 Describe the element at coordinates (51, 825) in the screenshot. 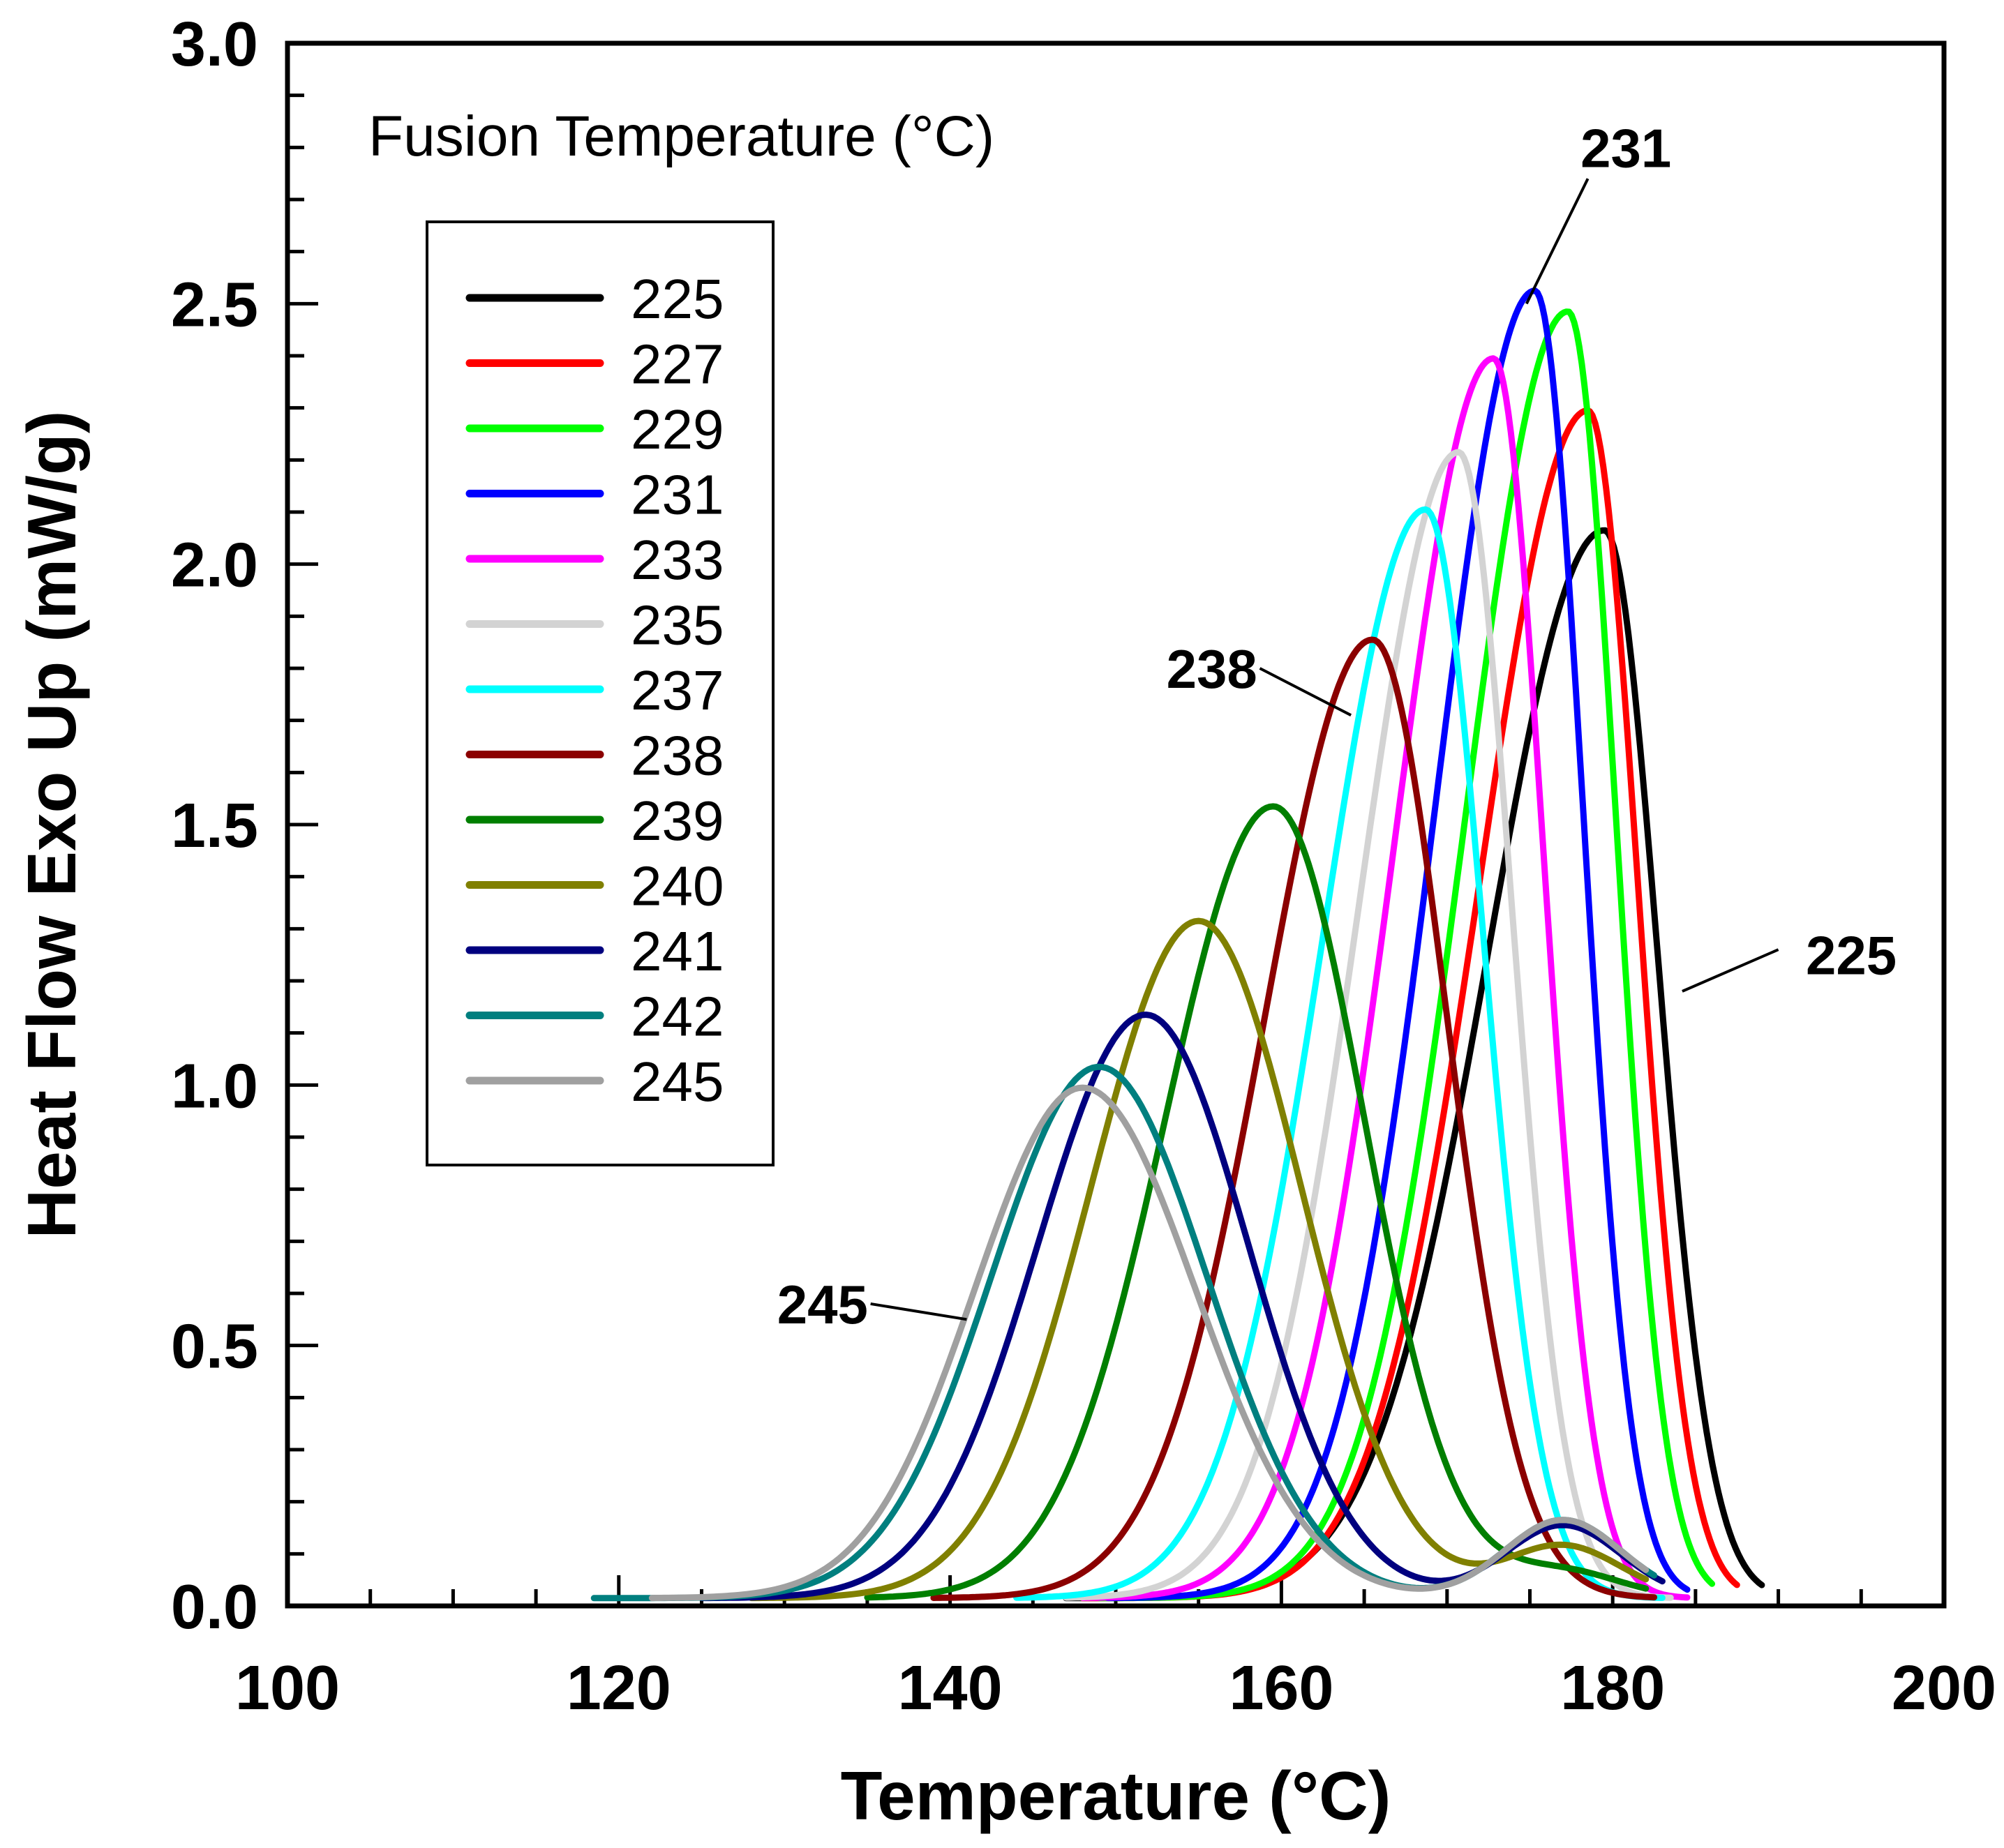

I see `y-axis-title: Heat Flow Exo Up (mW/g)` at that location.